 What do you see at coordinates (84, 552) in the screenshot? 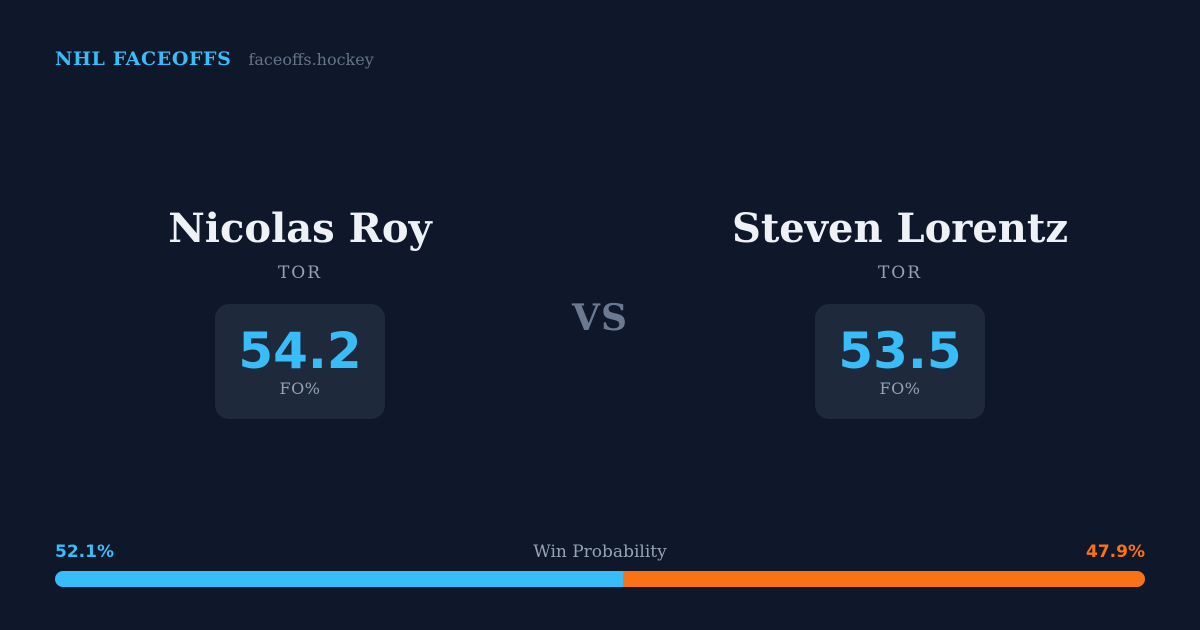
I see `winprob-left-label: 52.1%` at bounding box center [84, 552].